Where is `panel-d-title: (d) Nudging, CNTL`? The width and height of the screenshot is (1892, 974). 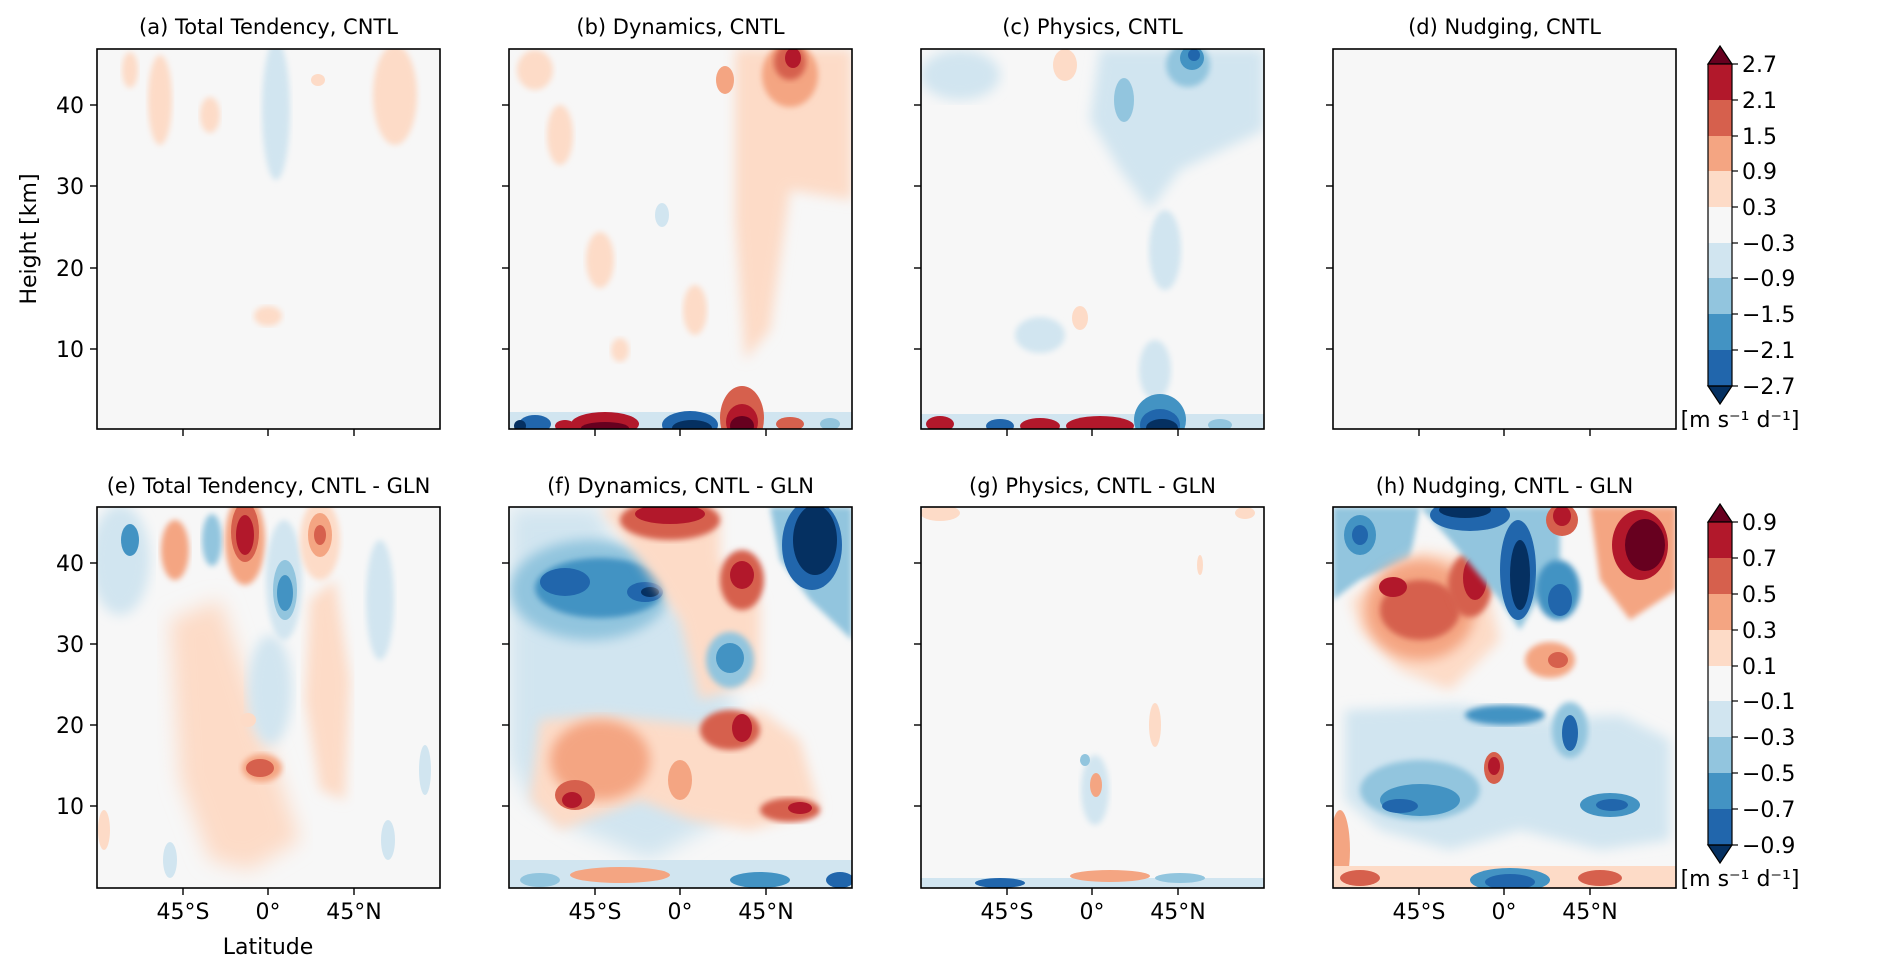
panel-d-title: (d) Nudging, CNTL is located at coordinates (1504, 27).